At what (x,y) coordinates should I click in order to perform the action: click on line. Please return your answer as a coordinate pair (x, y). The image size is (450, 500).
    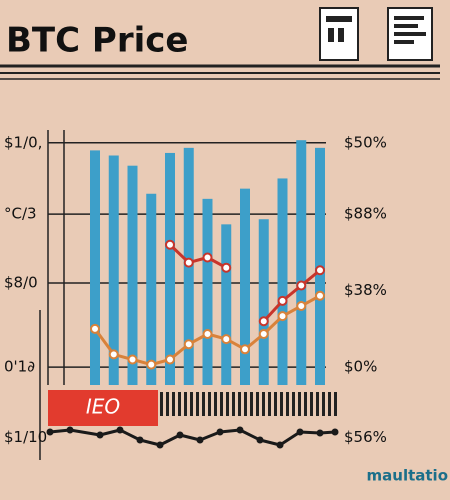
    Looking at the image, I should click on (244, 283).